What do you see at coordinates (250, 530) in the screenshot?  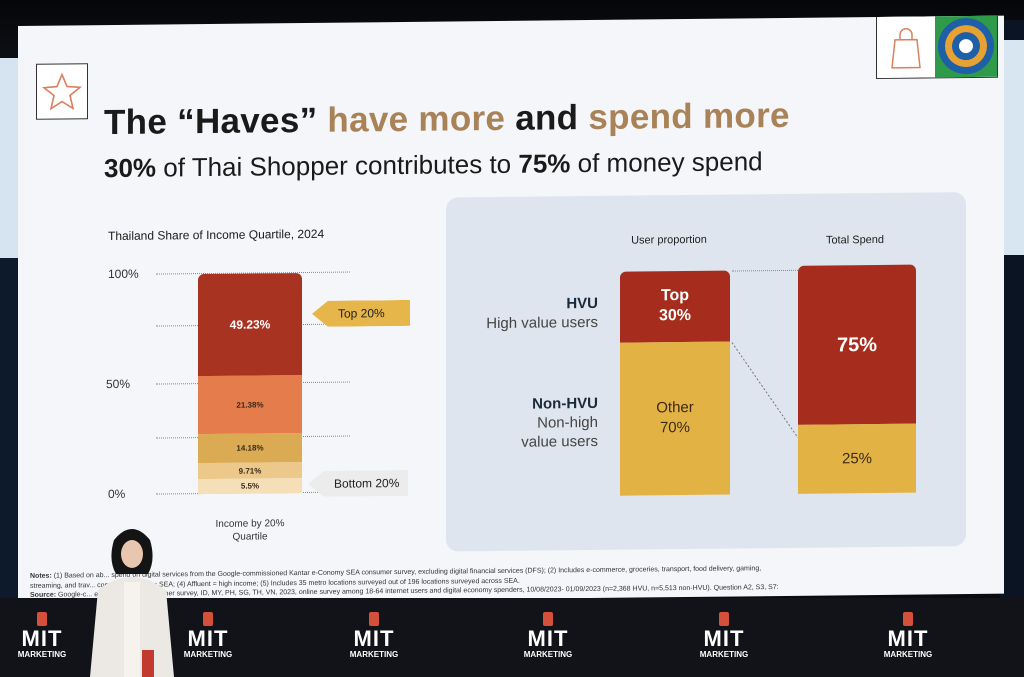 I see `x-axis-label: Income by 20% Quartile` at bounding box center [250, 530].